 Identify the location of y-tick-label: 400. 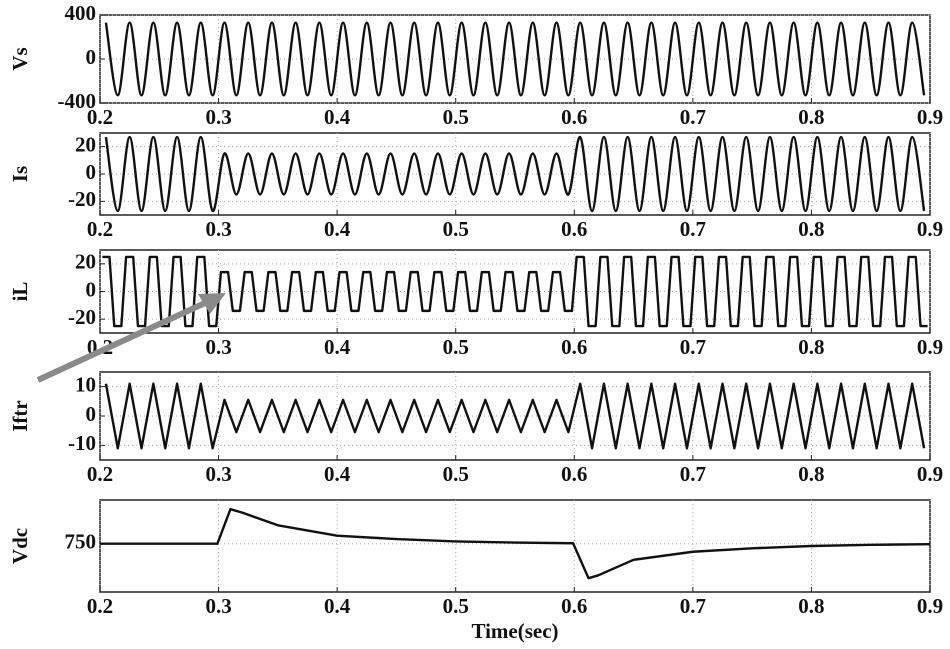
(81, 13).